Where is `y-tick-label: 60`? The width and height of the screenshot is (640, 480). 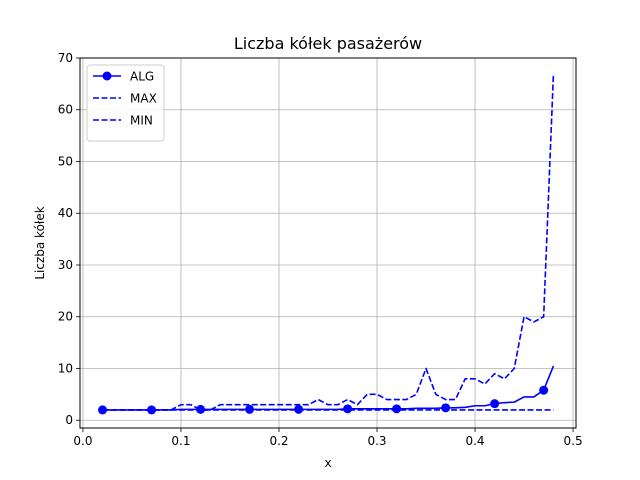 y-tick-label: 60 is located at coordinates (65, 110).